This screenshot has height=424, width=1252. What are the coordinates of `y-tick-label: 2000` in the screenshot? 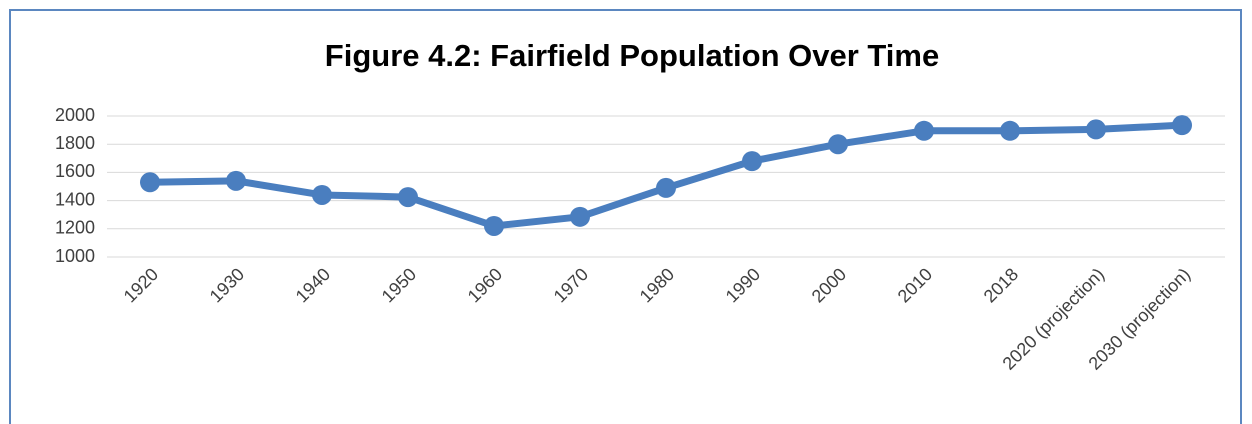 It's located at (75, 115).